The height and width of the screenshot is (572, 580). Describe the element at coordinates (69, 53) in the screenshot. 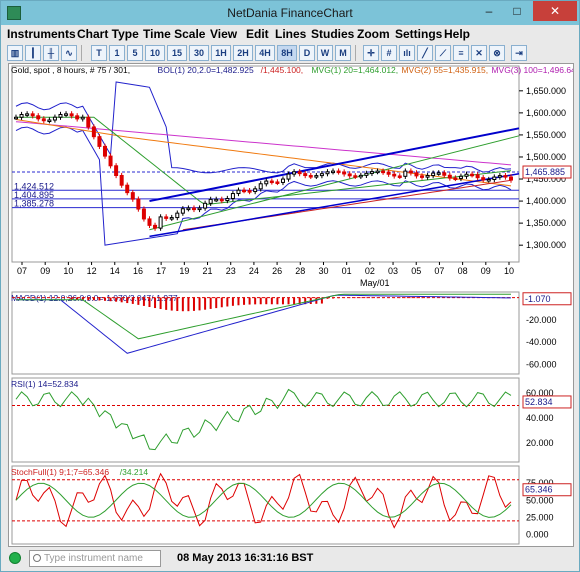

I see `line-chart-icon: ∿` at that location.